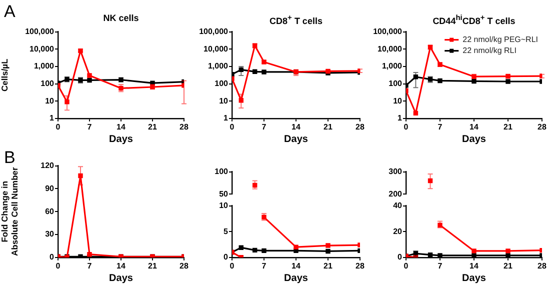 The width and height of the screenshot is (550, 284). What do you see at coordinates (10, 211) in the screenshot?
I see `y-axis-title: Fold Change in Absolute Cell Number` at bounding box center [10, 211].